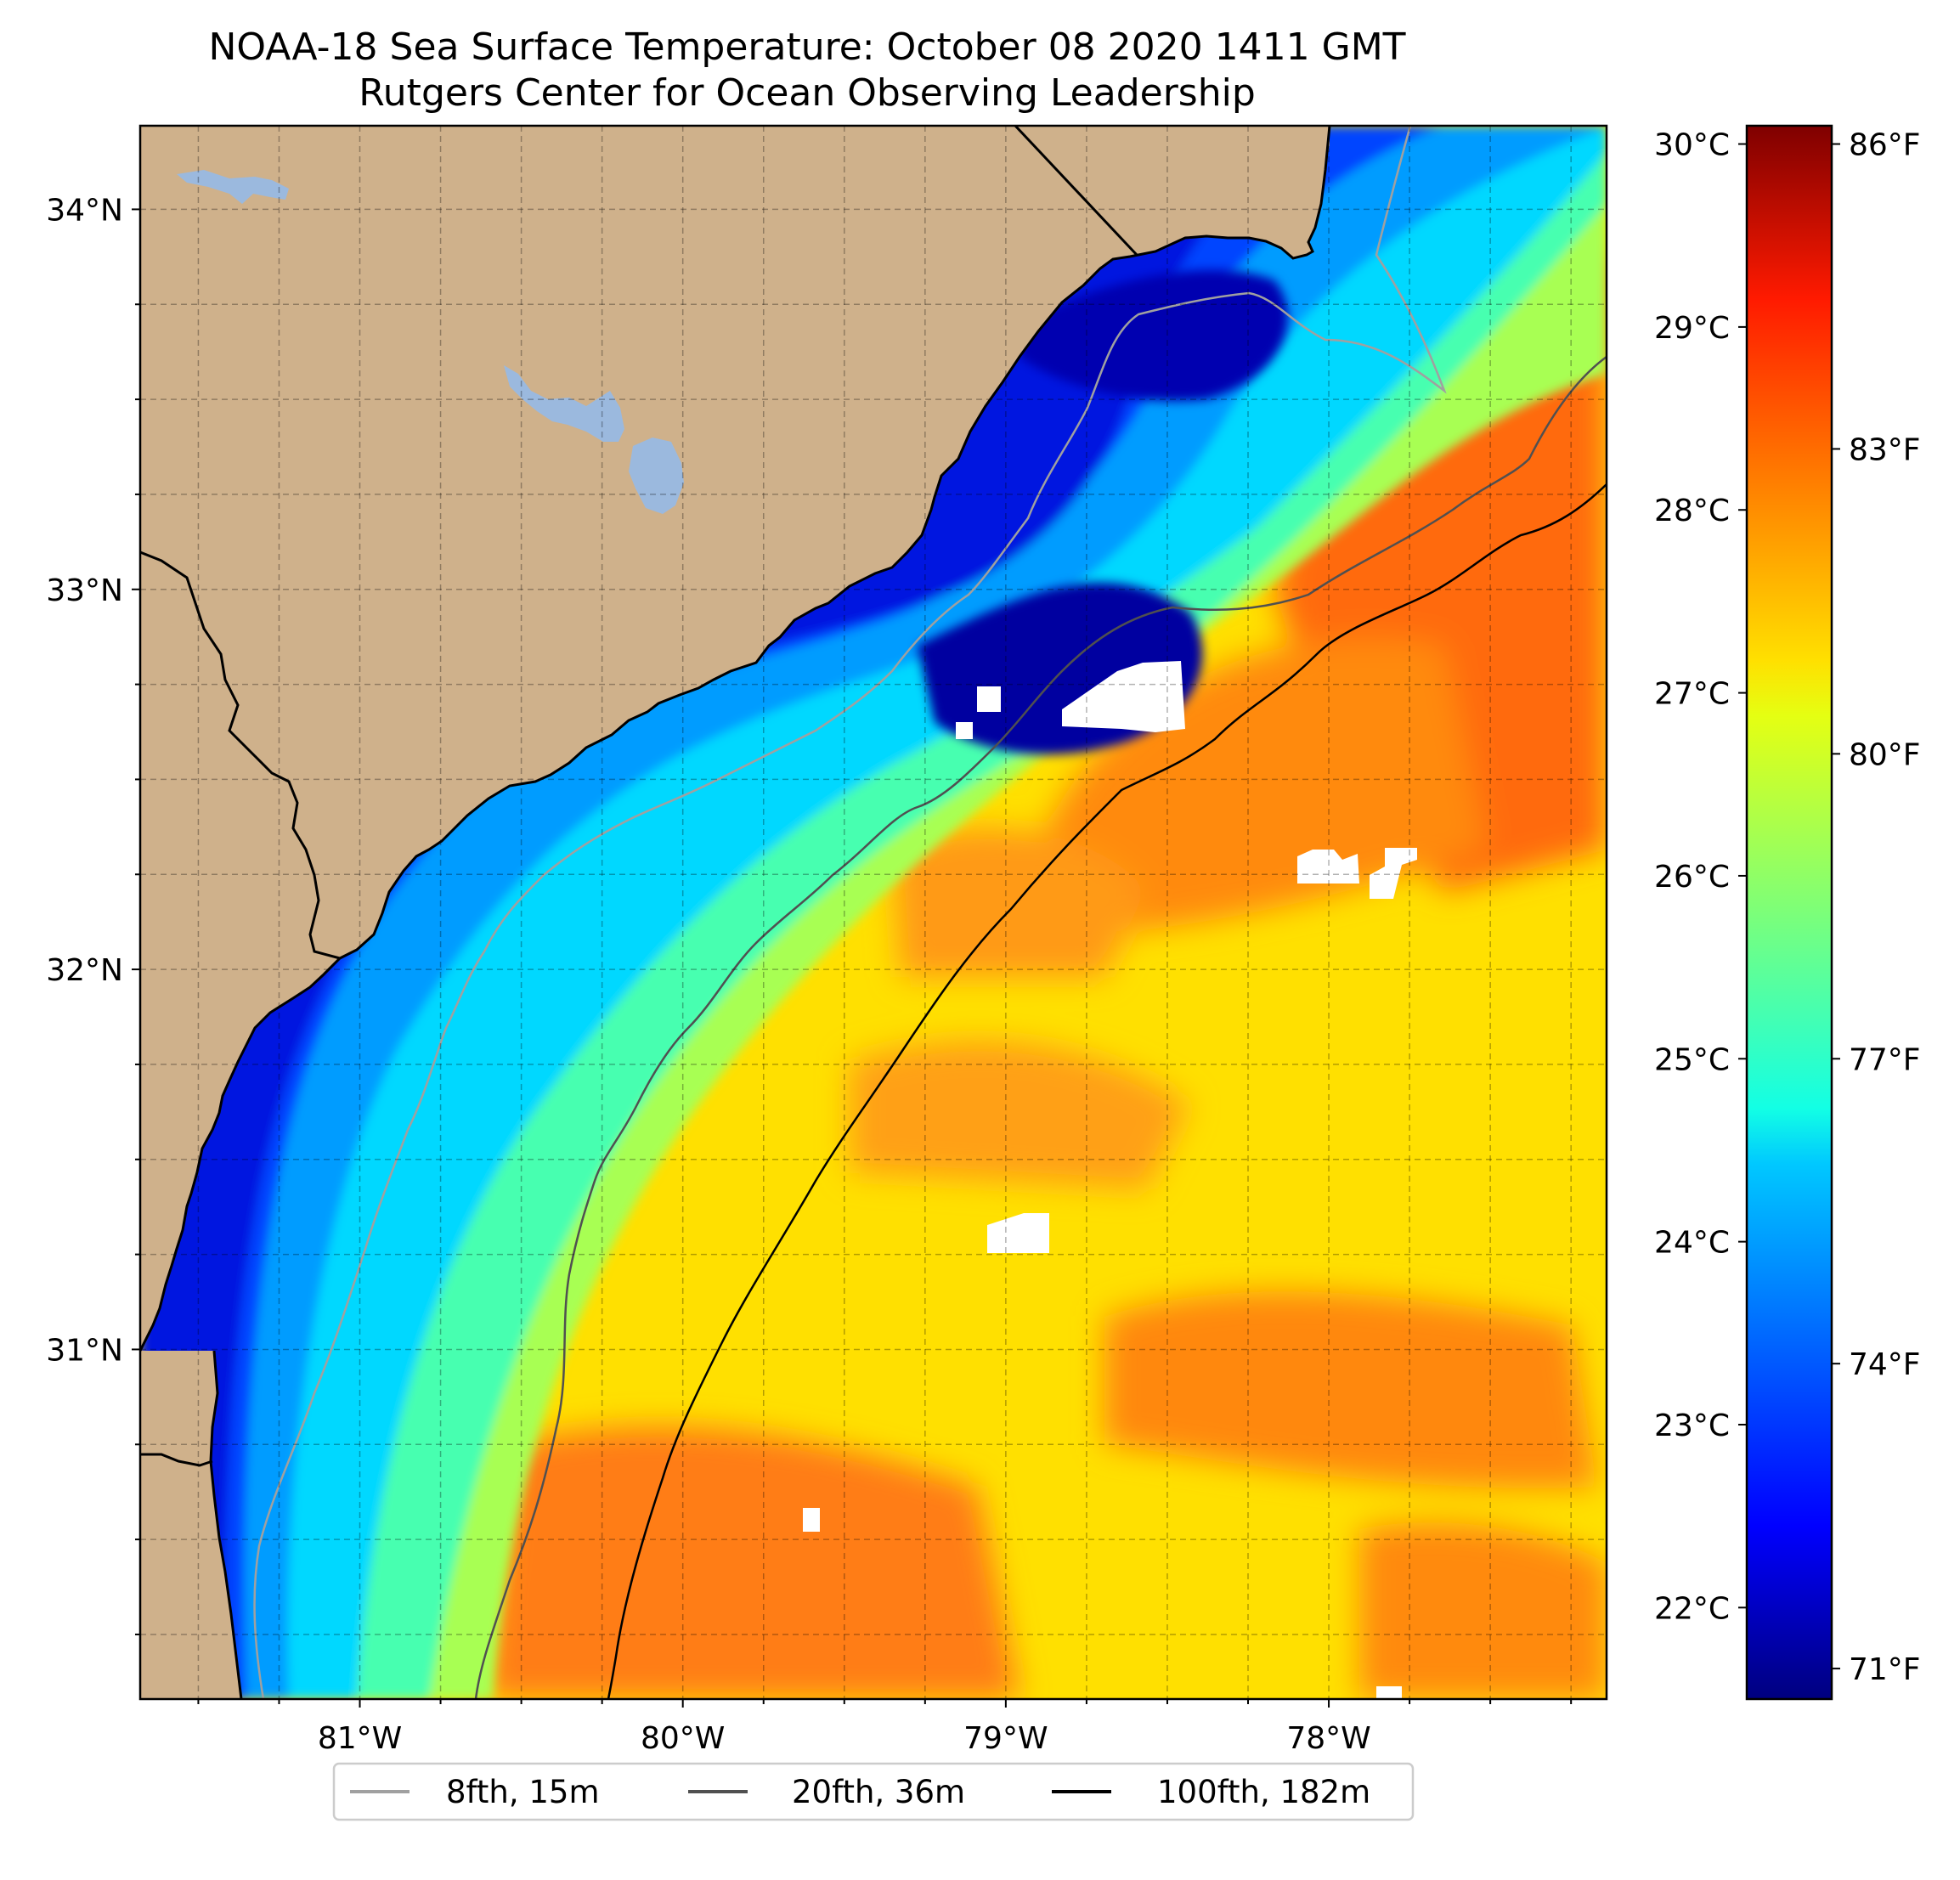 The width and height of the screenshot is (1960, 1880). Describe the element at coordinates (1692, 1426) in the screenshot. I see `colorbar-celsius-label: 23°C` at that location.